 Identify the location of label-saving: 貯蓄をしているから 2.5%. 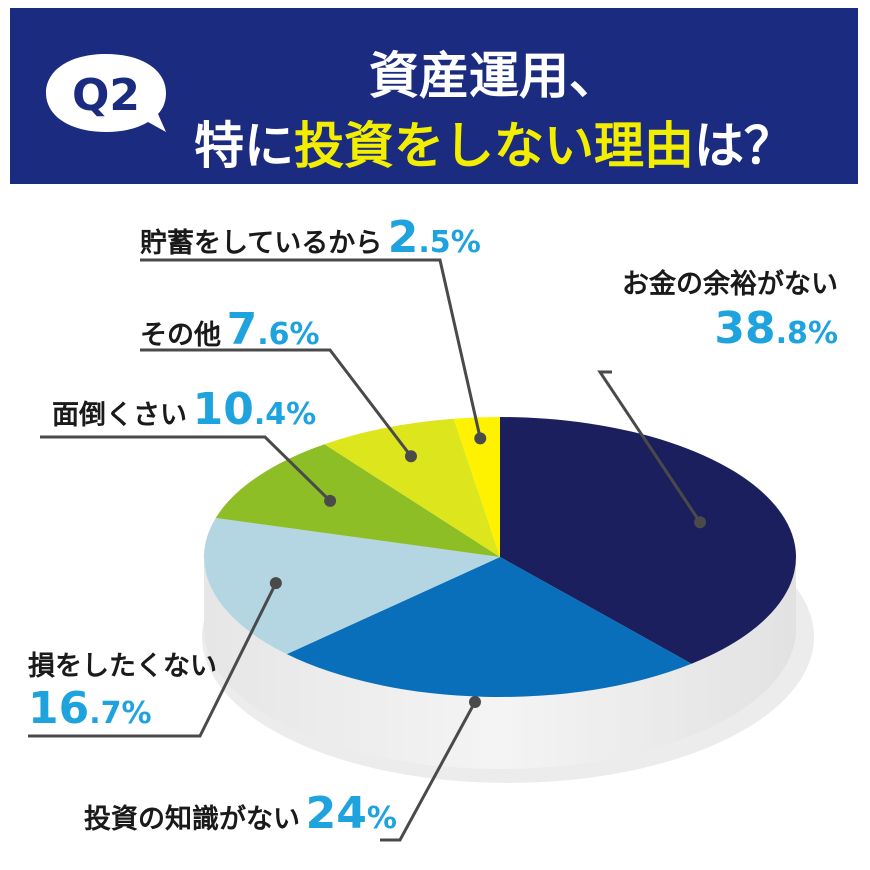
(310, 237).